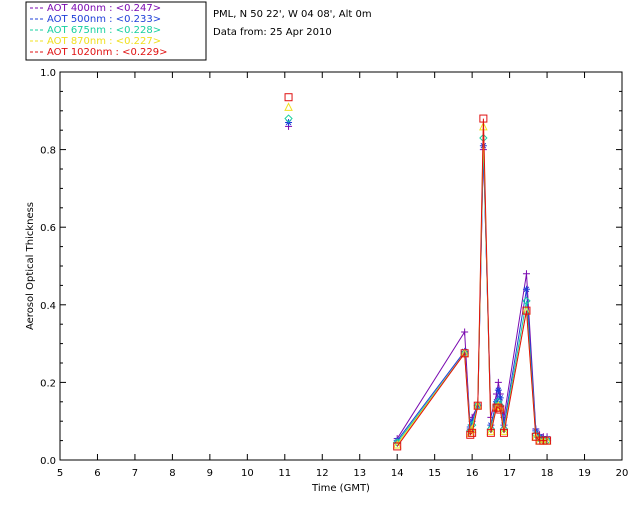 Image resolution: width=640 pixels, height=512 pixels. What do you see at coordinates (60, 473) in the screenshot?
I see `x-tick-label: 5` at bounding box center [60, 473].